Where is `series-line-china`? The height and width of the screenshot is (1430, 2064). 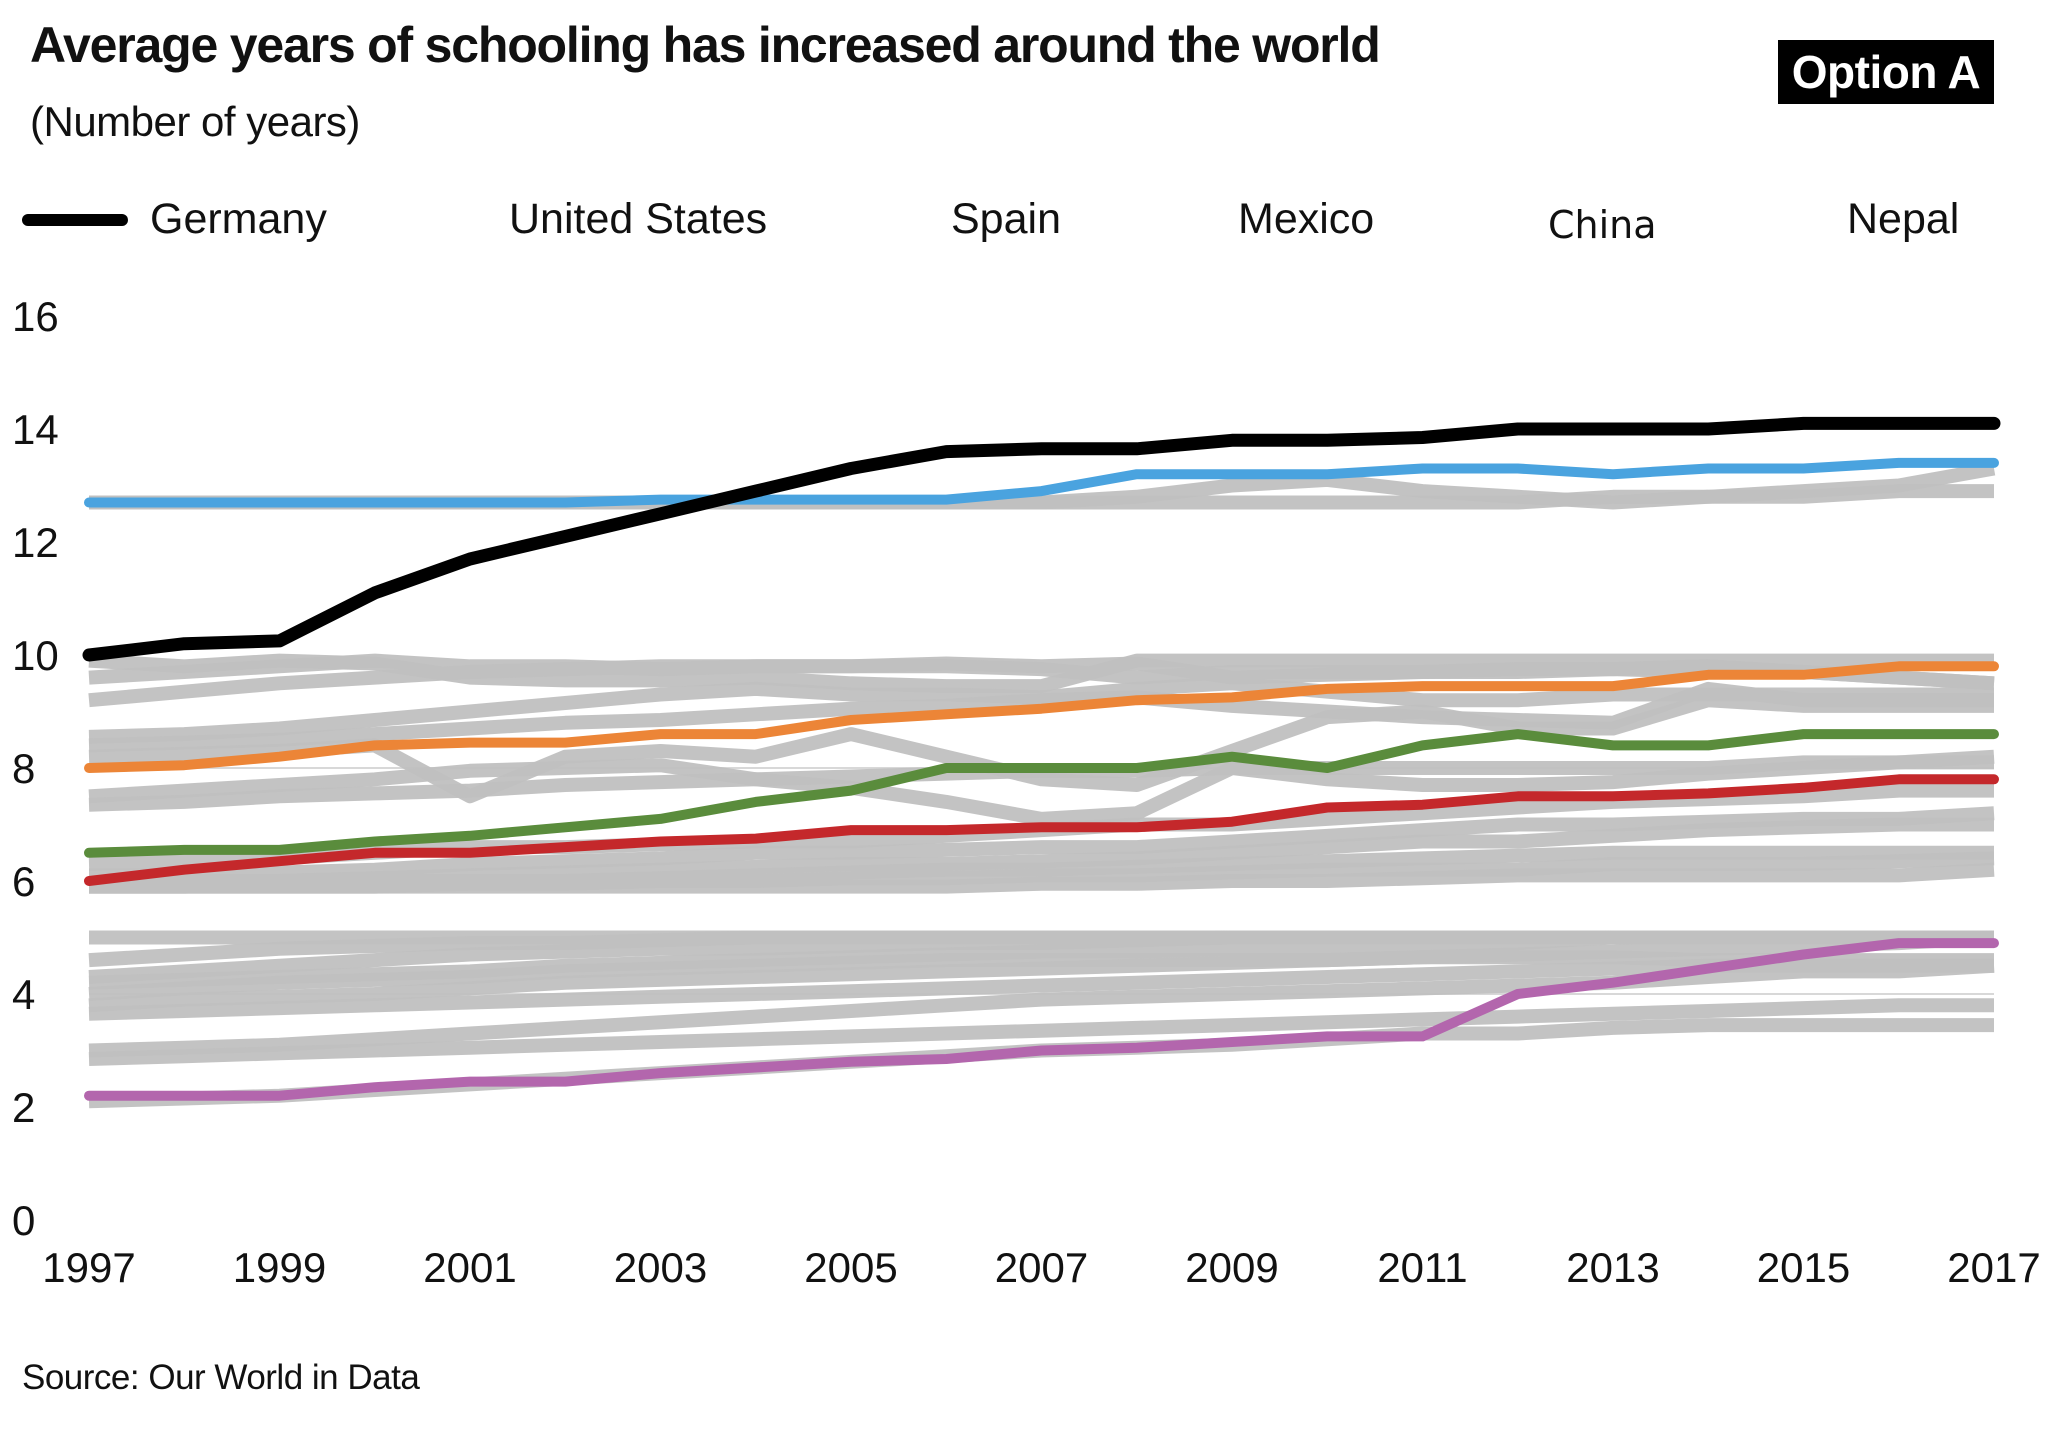 series-line-china is located at coordinates (1041, 830).